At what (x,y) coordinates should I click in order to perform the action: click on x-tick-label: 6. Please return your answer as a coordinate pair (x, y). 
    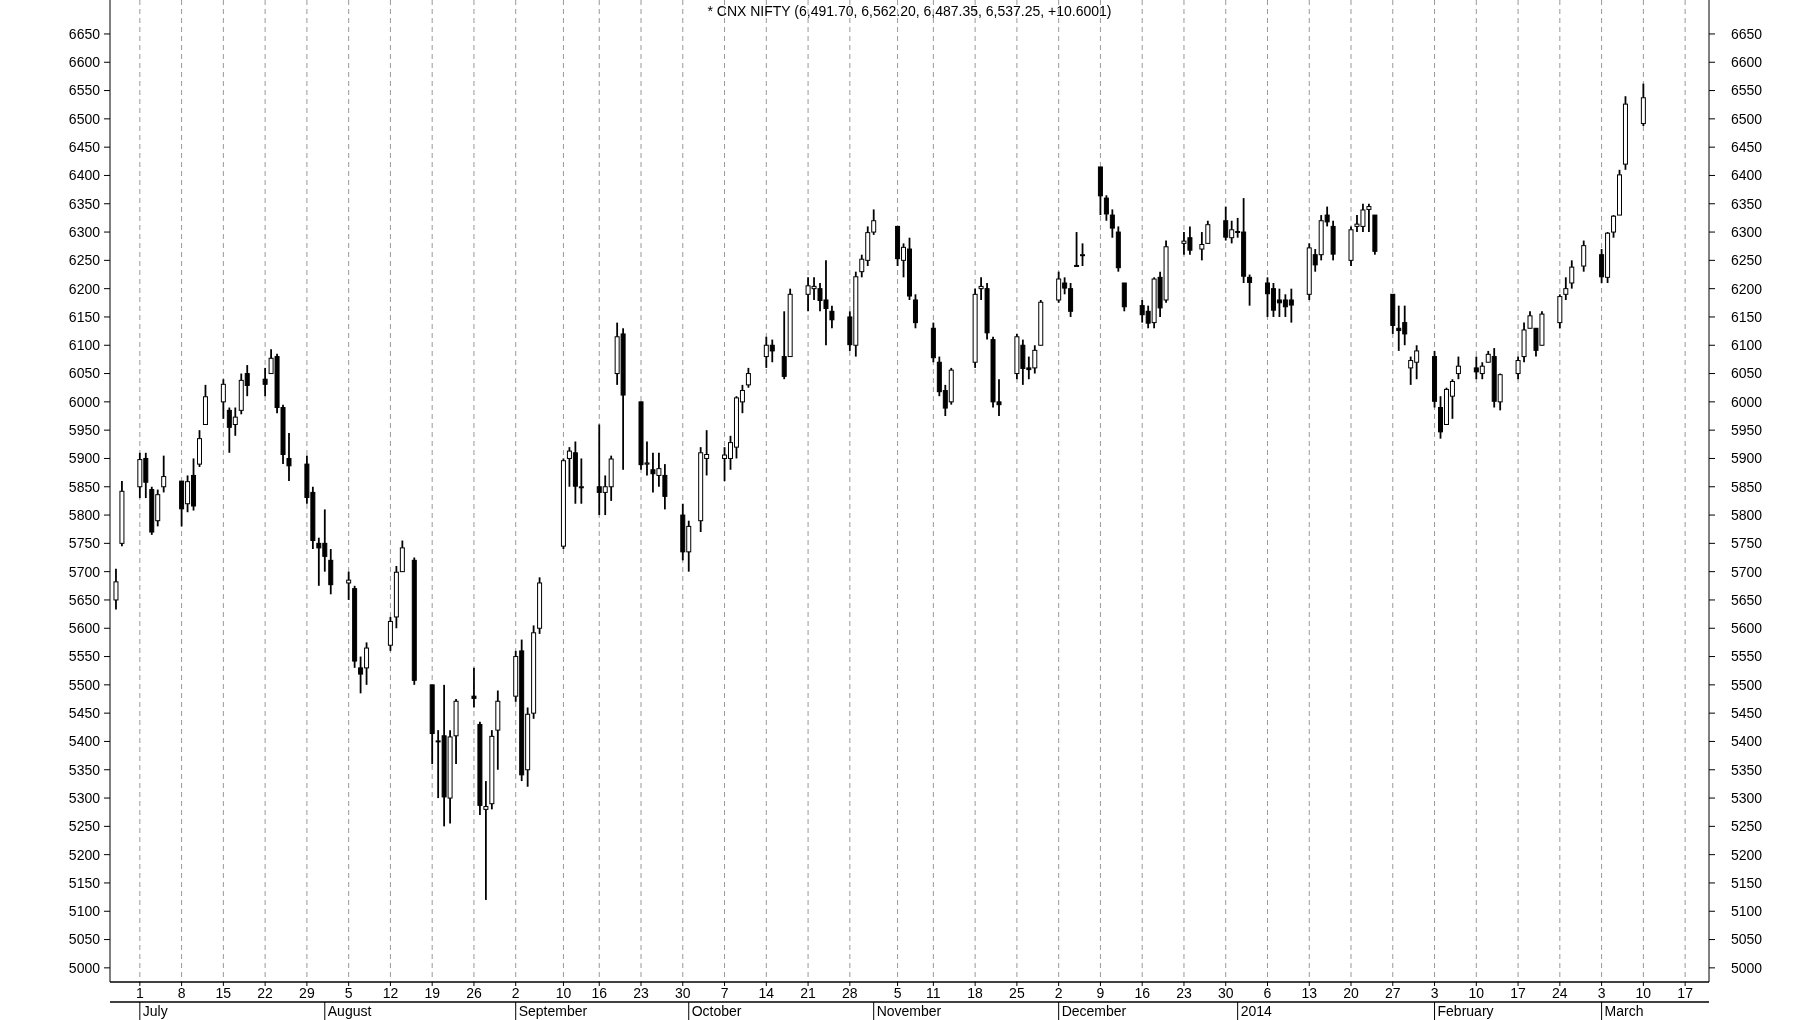
    Looking at the image, I should click on (1267, 993).